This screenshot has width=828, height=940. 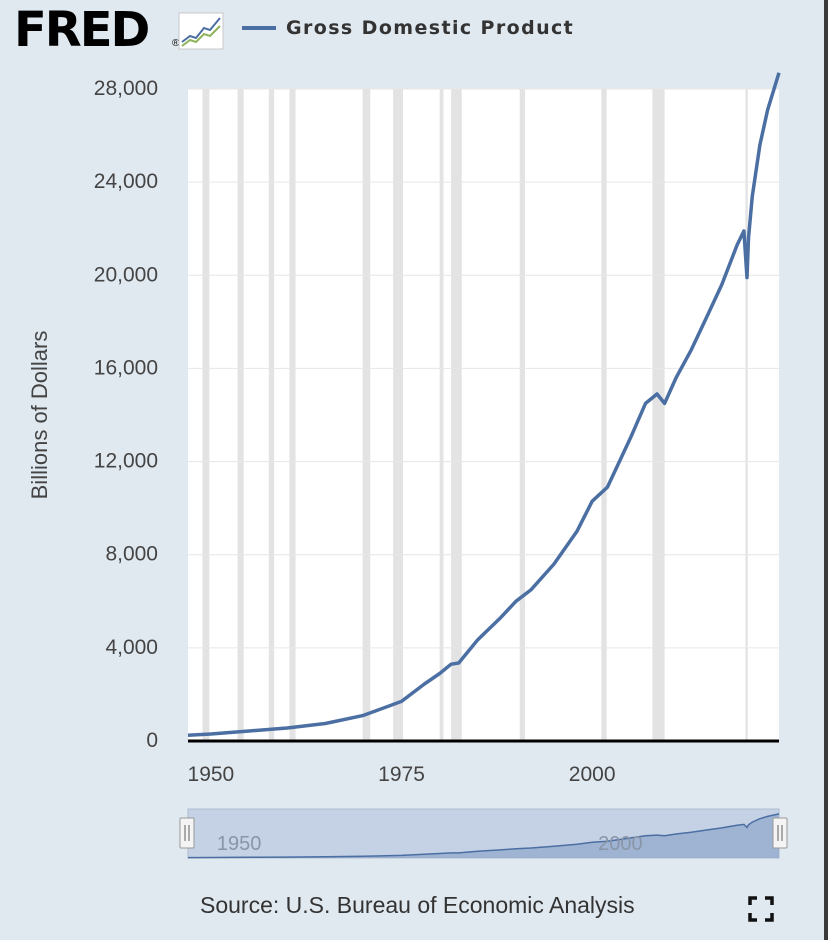 I want to click on x-tick-label: 1975, so click(x=401, y=774).